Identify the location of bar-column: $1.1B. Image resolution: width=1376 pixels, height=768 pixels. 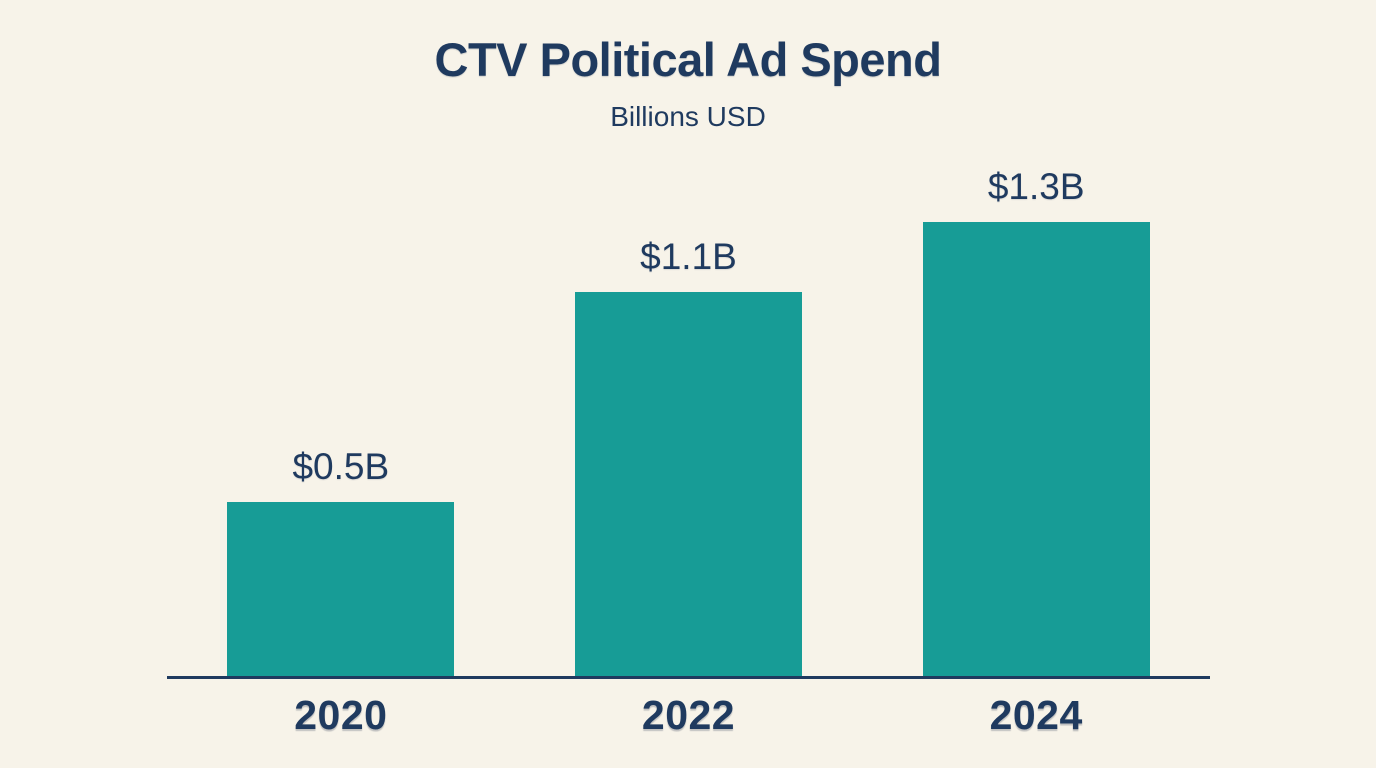
(689, 456).